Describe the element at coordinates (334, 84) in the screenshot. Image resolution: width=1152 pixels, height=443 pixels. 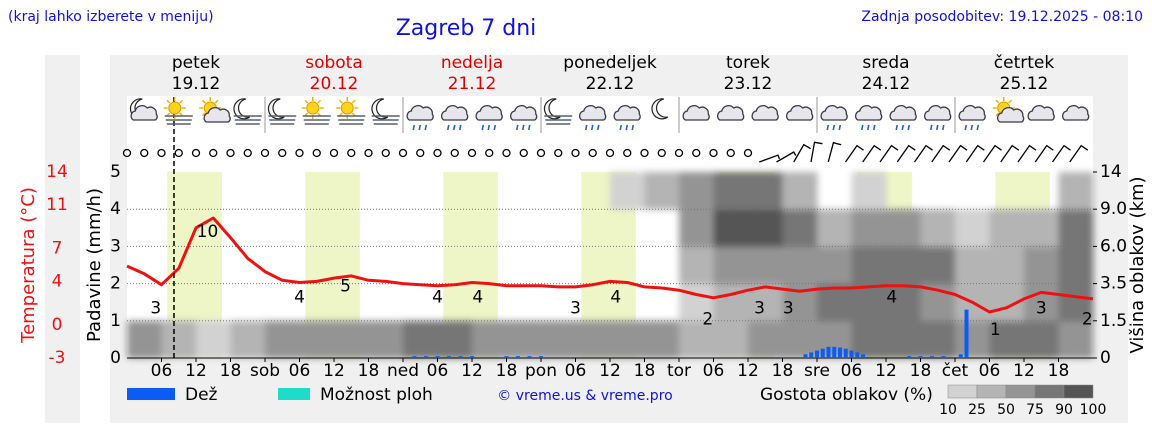
I see `day-date: 20.12` at that location.